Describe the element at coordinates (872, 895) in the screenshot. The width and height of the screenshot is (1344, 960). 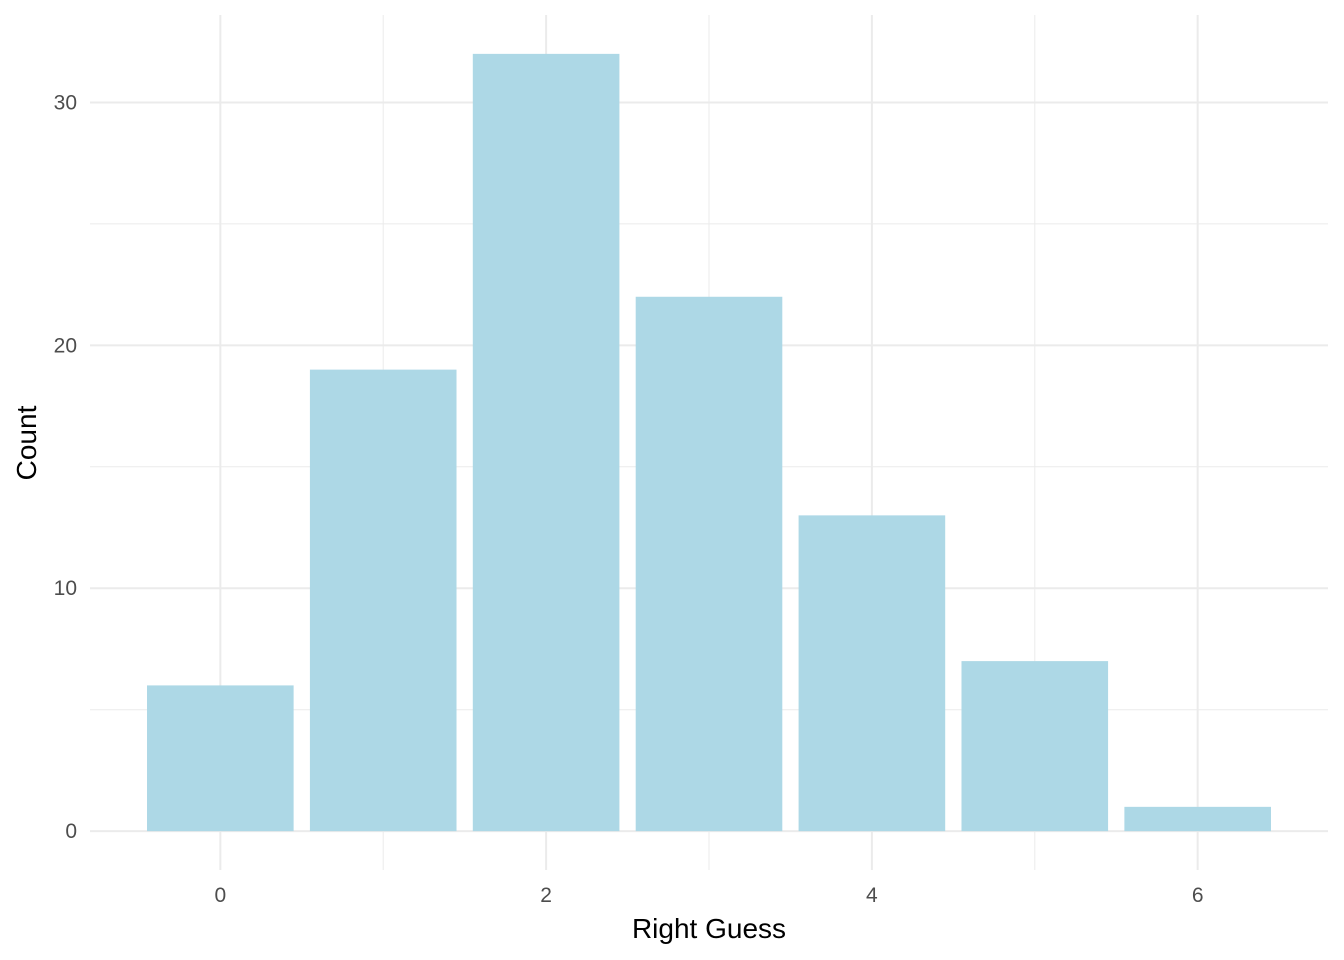
I see `x-tick-label: 4` at that location.